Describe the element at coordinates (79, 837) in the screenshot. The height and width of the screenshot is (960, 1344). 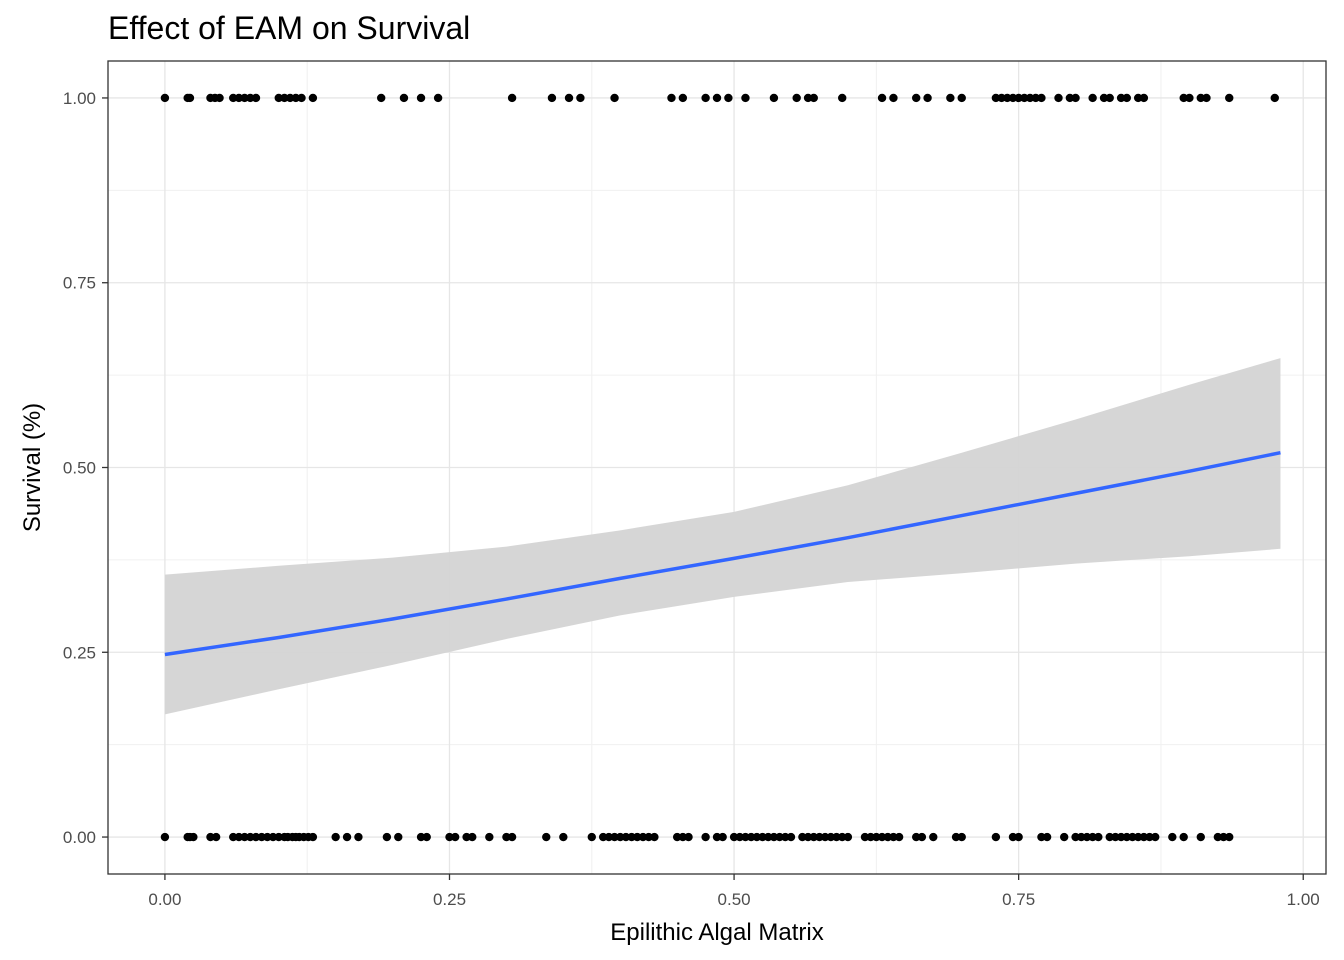
I see `y-tick-label: 0.00` at that location.